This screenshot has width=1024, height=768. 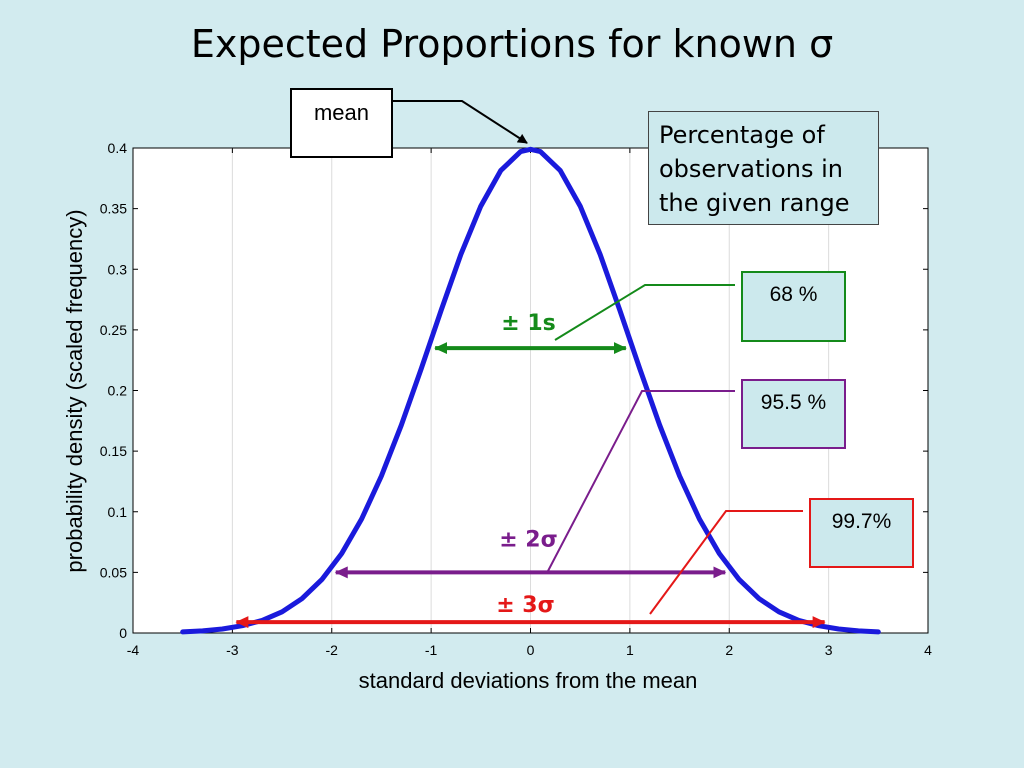 What do you see at coordinates (531, 650) in the screenshot?
I see `x-tick-label: 0` at bounding box center [531, 650].